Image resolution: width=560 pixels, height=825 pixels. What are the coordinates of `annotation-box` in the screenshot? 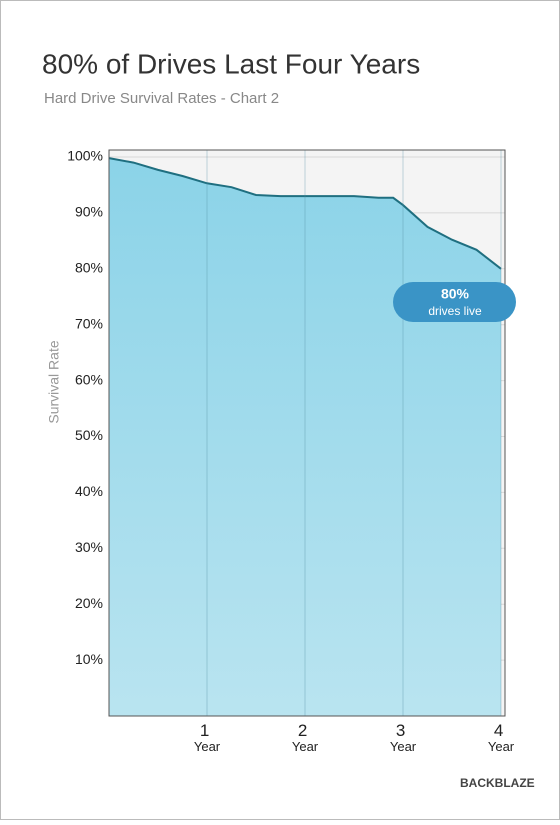 It's located at (454, 302).